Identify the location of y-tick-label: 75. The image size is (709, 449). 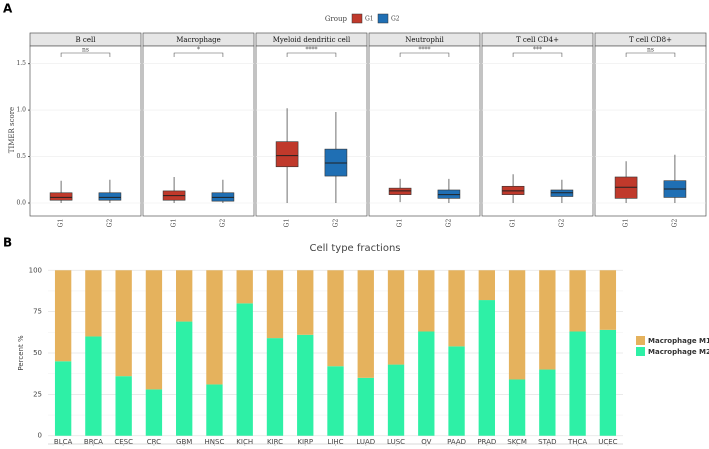
(37, 312).